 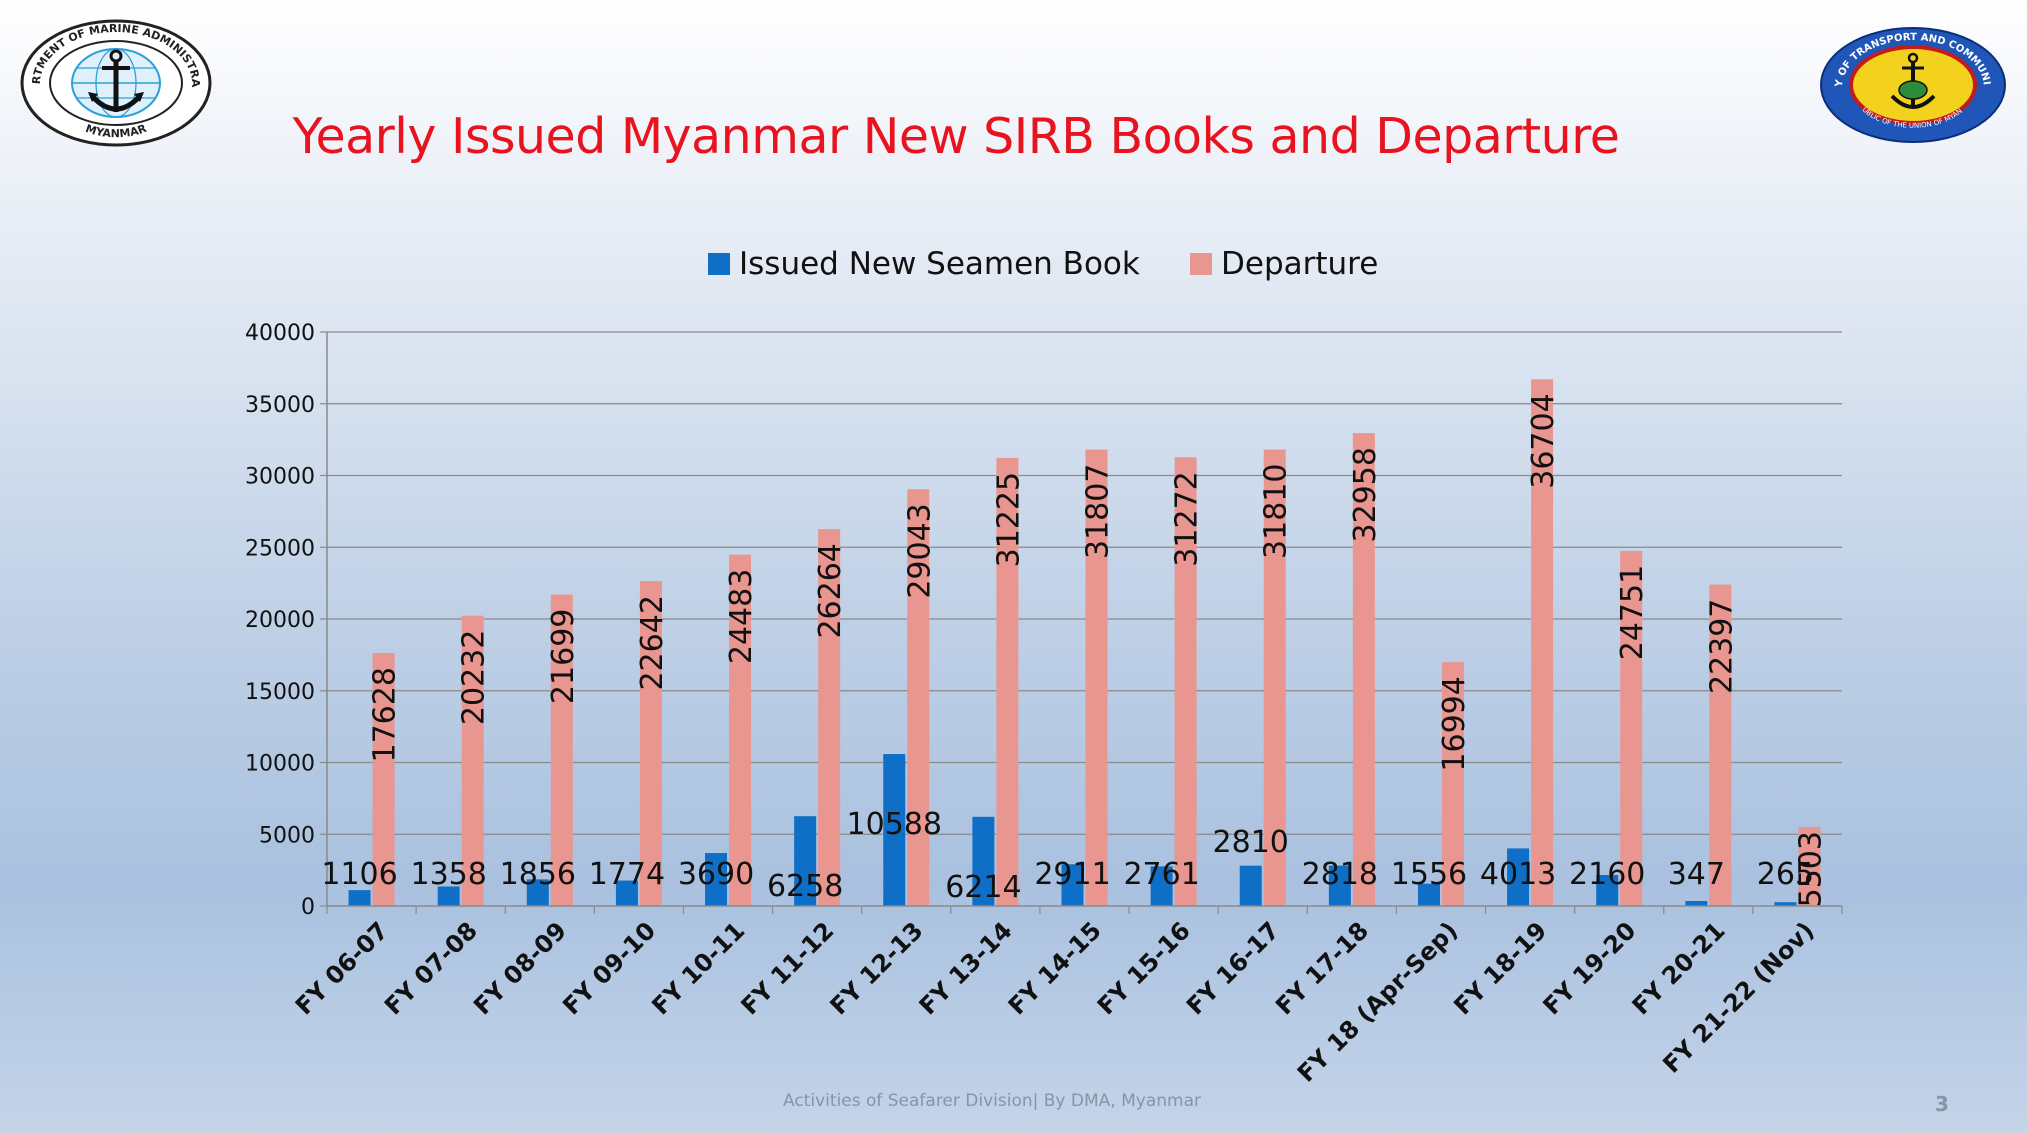 What do you see at coordinates (788, 968) in the screenshot?
I see `x-tick-label: FY 11-12` at bounding box center [788, 968].